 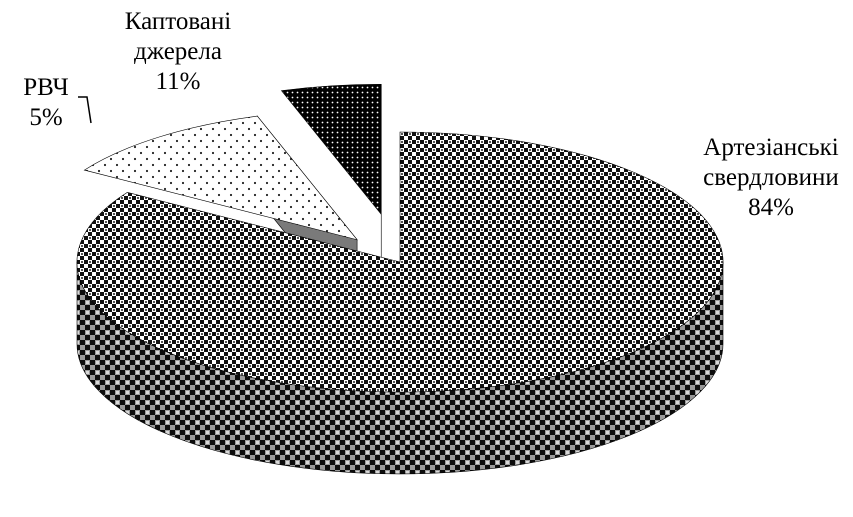 I want to click on slice-label-springs-line2: джерела, so click(x=178, y=51).